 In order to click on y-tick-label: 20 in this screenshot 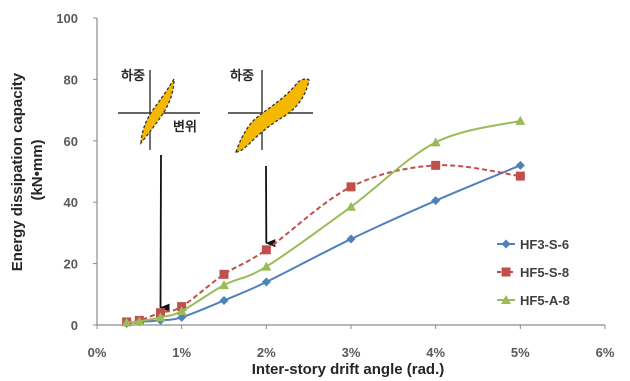, I will do `click(71, 264)`.